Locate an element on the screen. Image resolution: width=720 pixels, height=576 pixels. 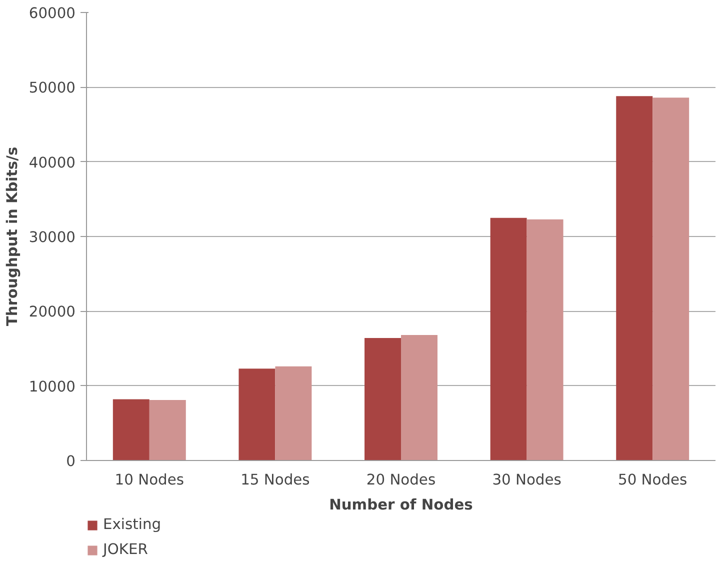
x-tick-label: 30 Nodes is located at coordinates (527, 480).